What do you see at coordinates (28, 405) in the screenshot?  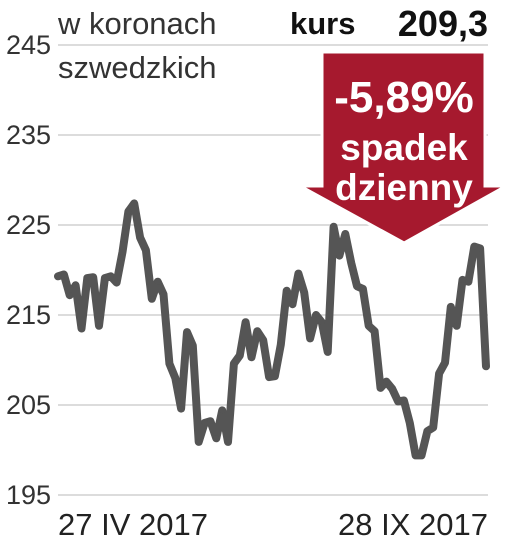 I see `y-tick-label: 205` at bounding box center [28, 405].